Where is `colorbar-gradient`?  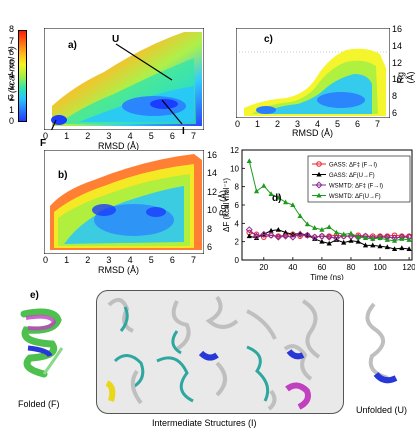 colorbar-gradient is located at coordinates (22, 76).